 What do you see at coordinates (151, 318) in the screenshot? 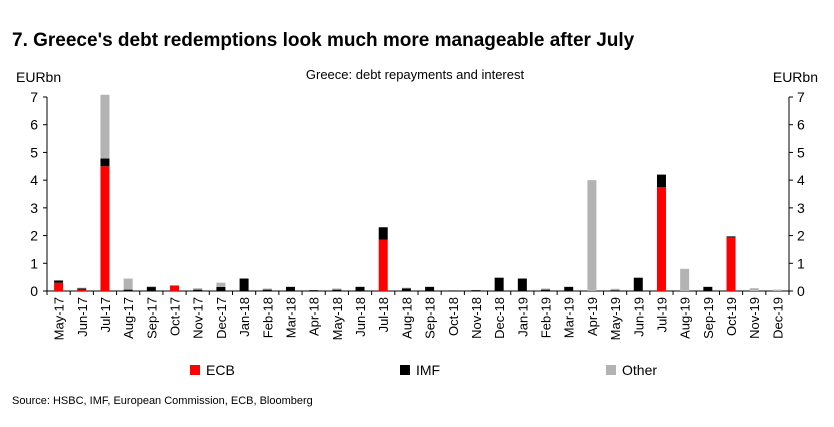
I see `x-tick-label: Sep-17` at bounding box center [151, 318].